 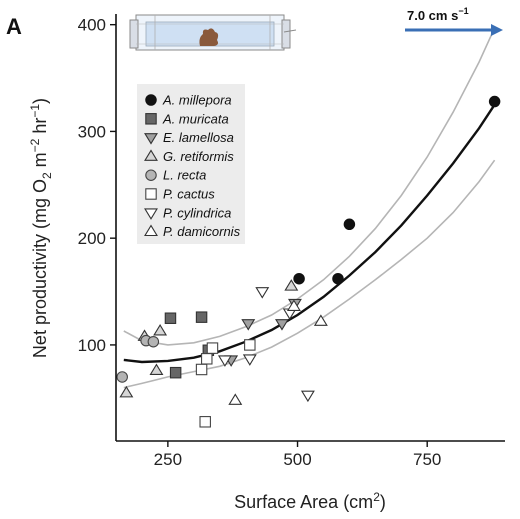 I want to click on panel-label: A, so click(x=14, y=26).